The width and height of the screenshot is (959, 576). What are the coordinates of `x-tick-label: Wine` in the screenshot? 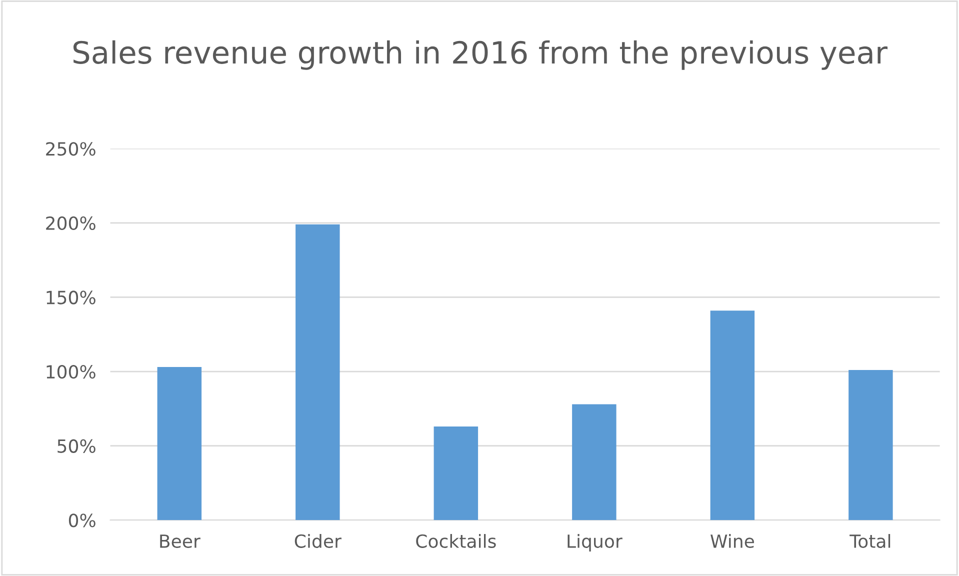 It's located at (732, 541).